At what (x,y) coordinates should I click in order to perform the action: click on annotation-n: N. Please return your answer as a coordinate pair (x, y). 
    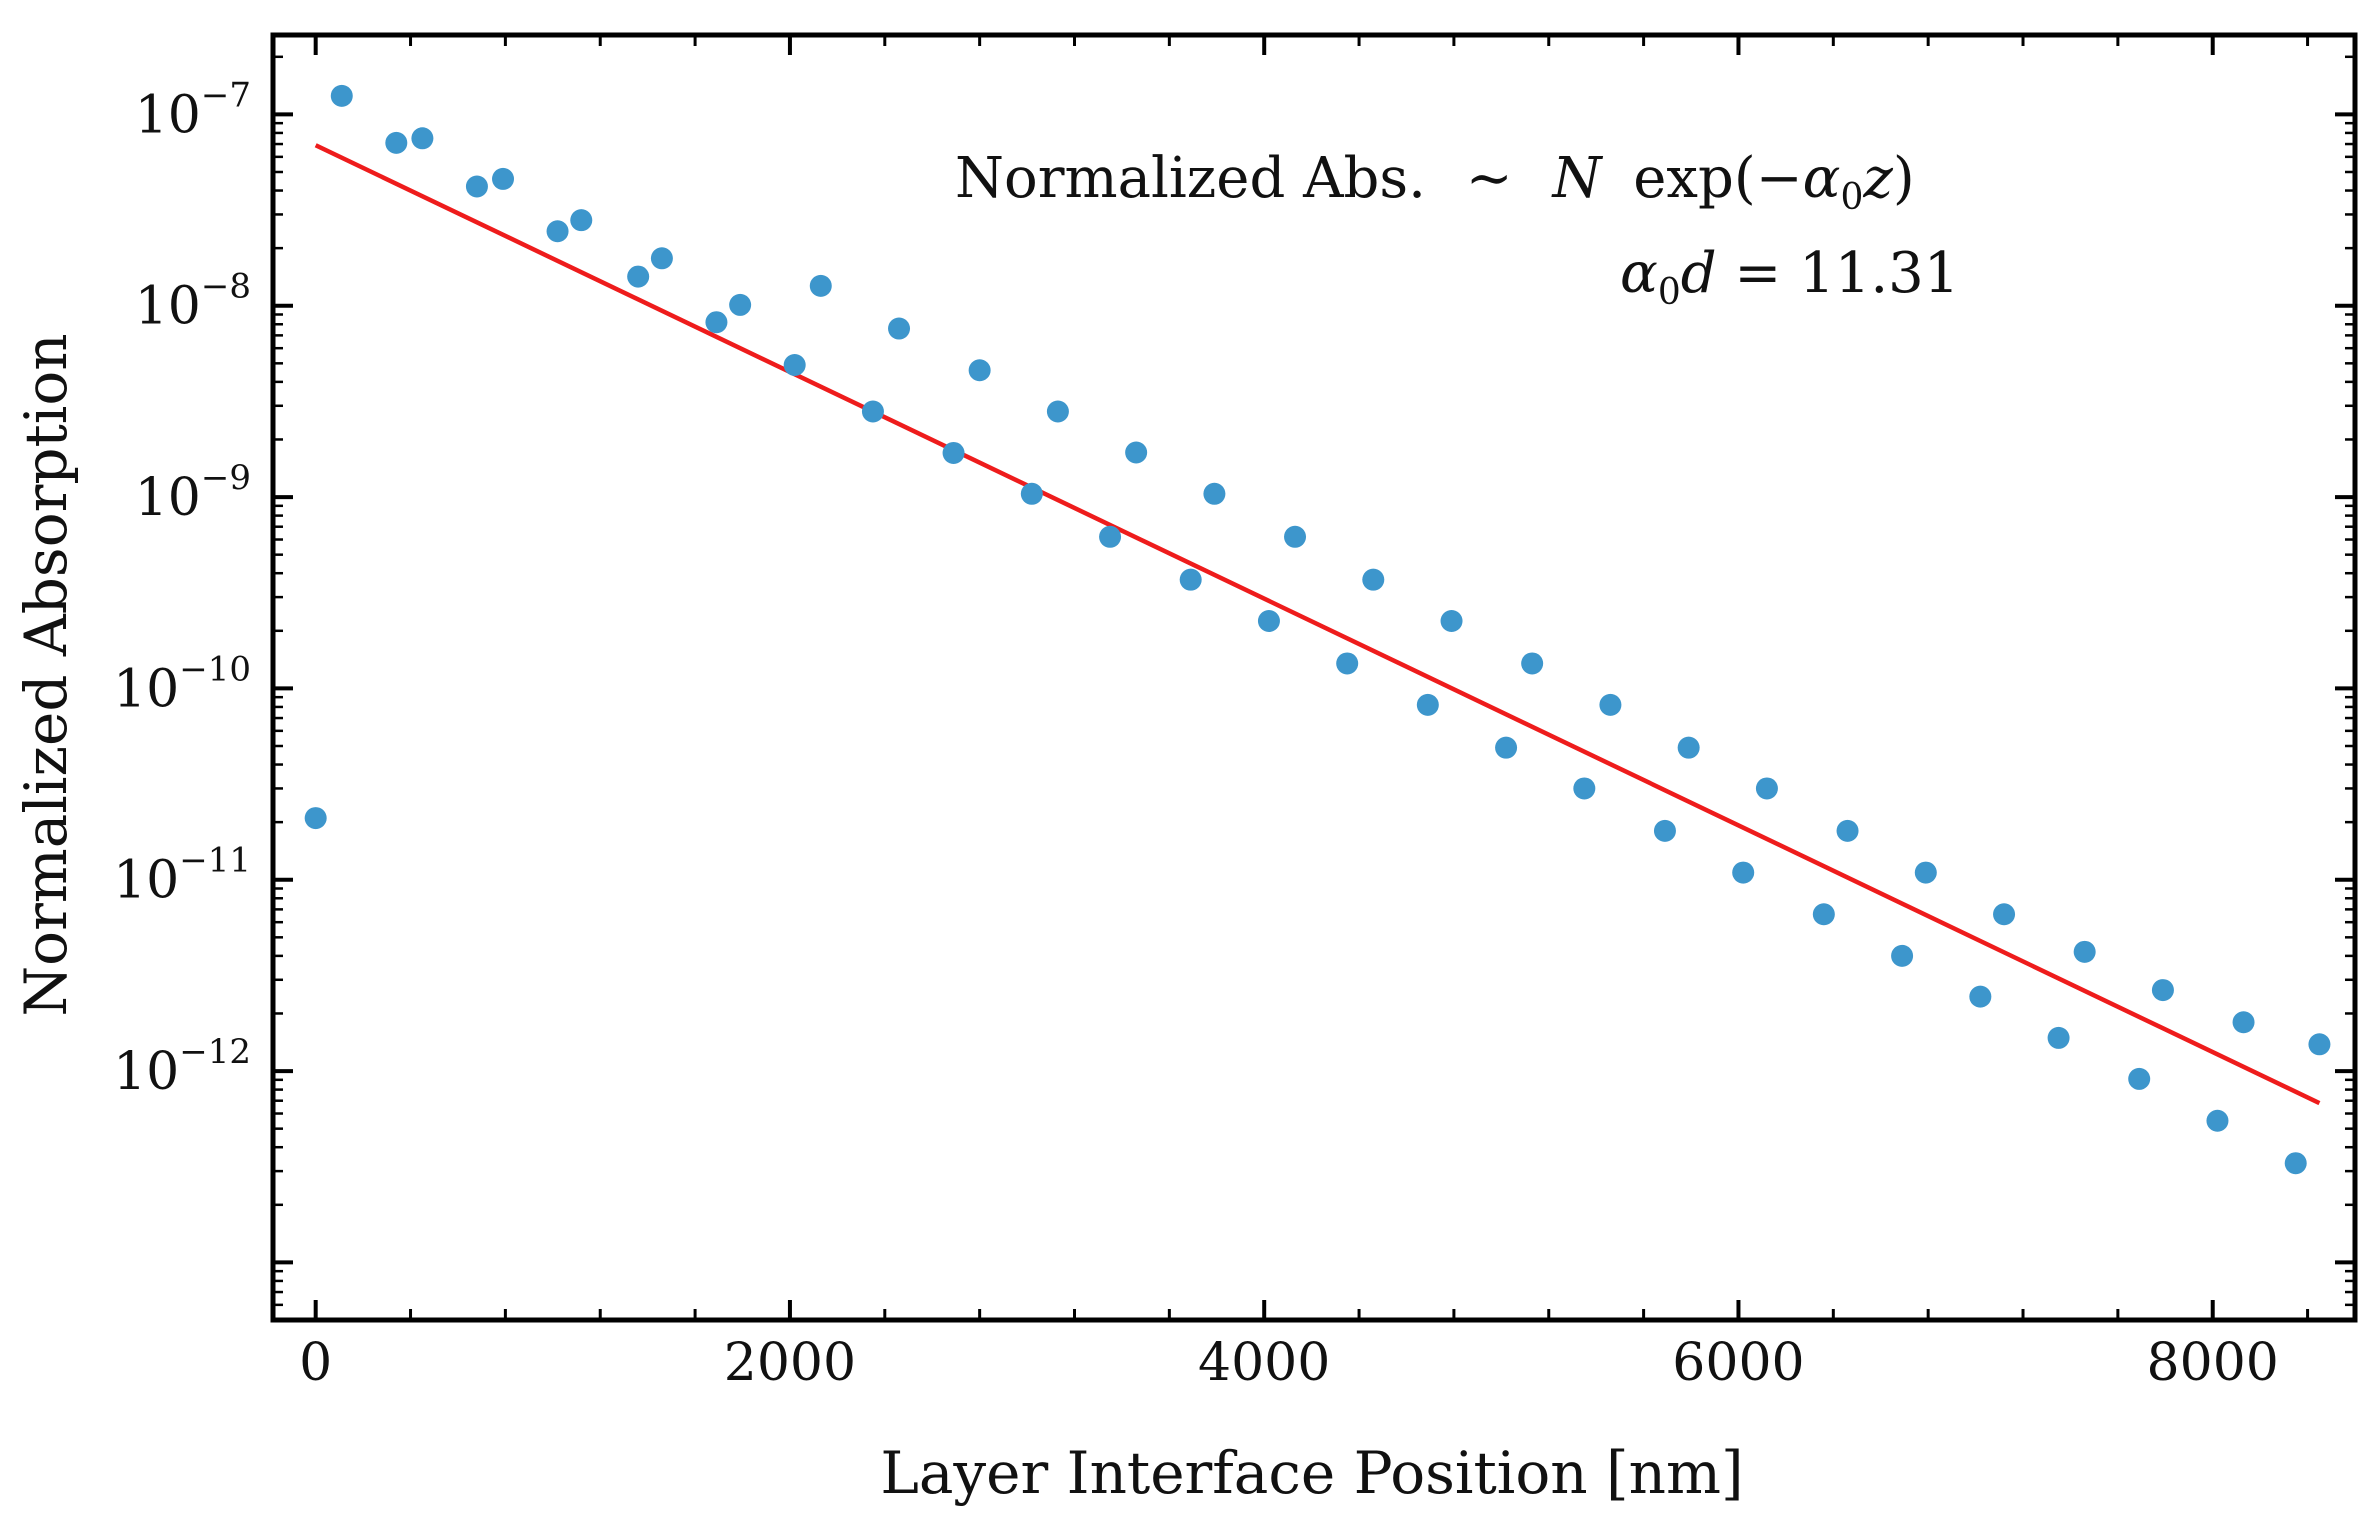
    Looking at the image, I should click on (1576, 178).